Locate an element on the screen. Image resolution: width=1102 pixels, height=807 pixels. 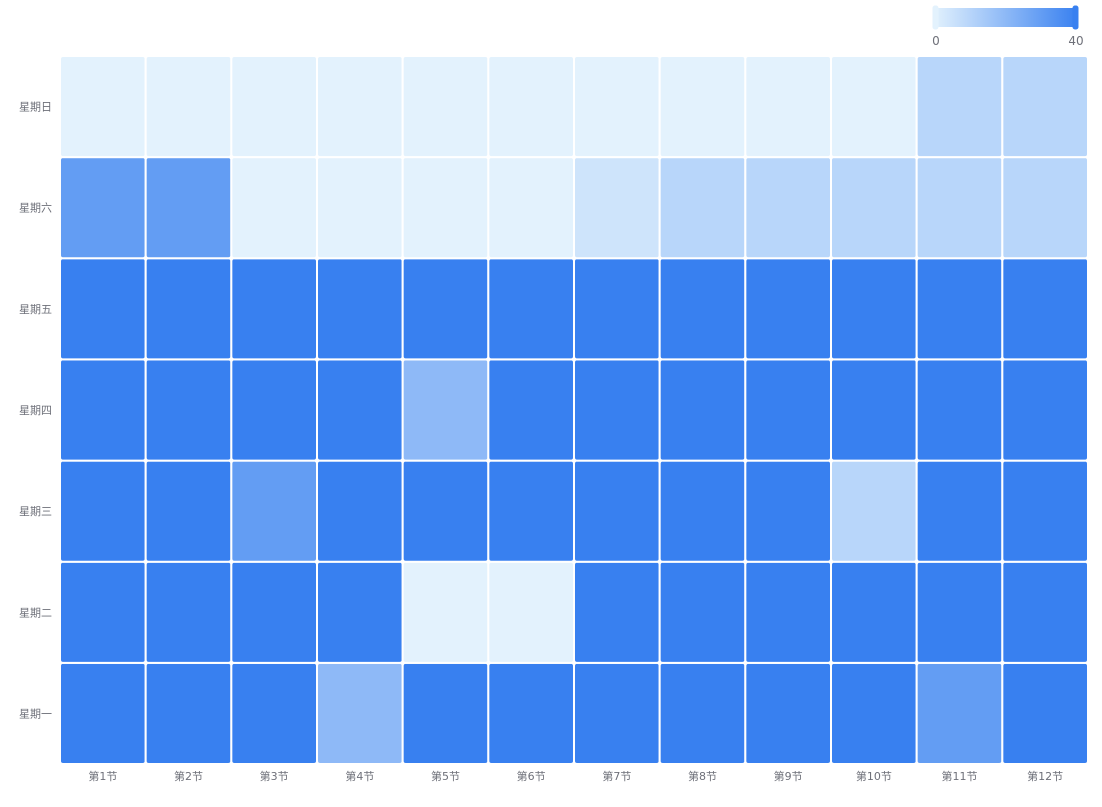
heatmap-cell-星期五-第12节 is located at coordinates (1045, 309).